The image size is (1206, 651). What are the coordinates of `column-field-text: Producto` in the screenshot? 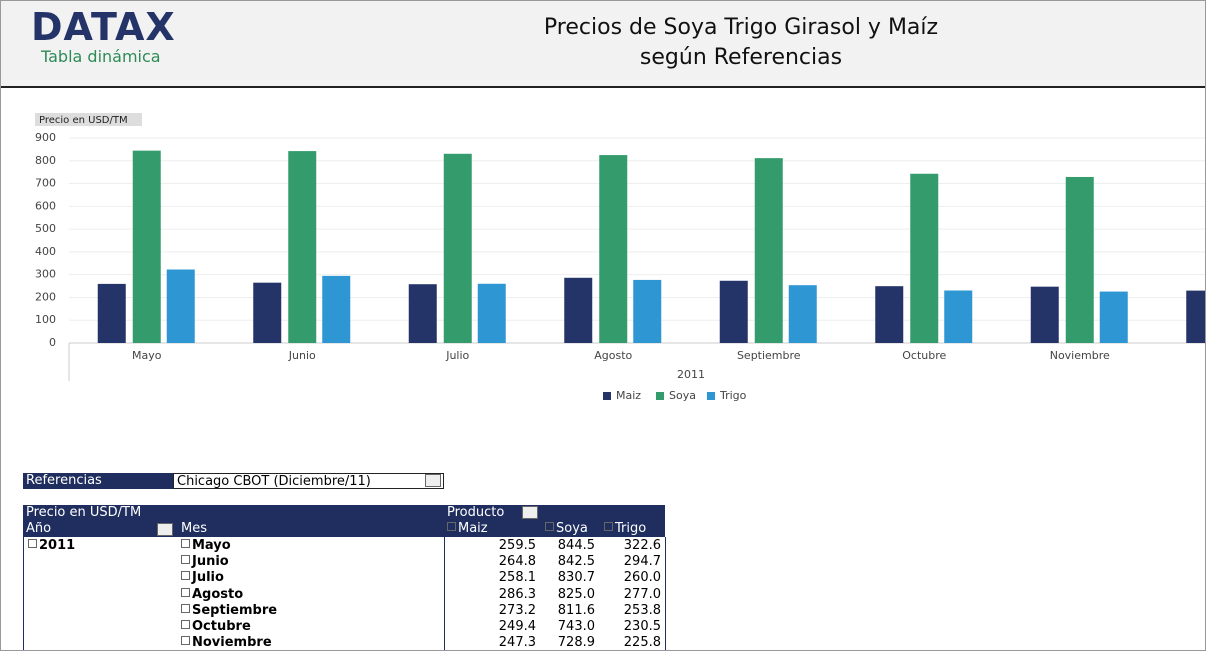 It's located at (476, 512).